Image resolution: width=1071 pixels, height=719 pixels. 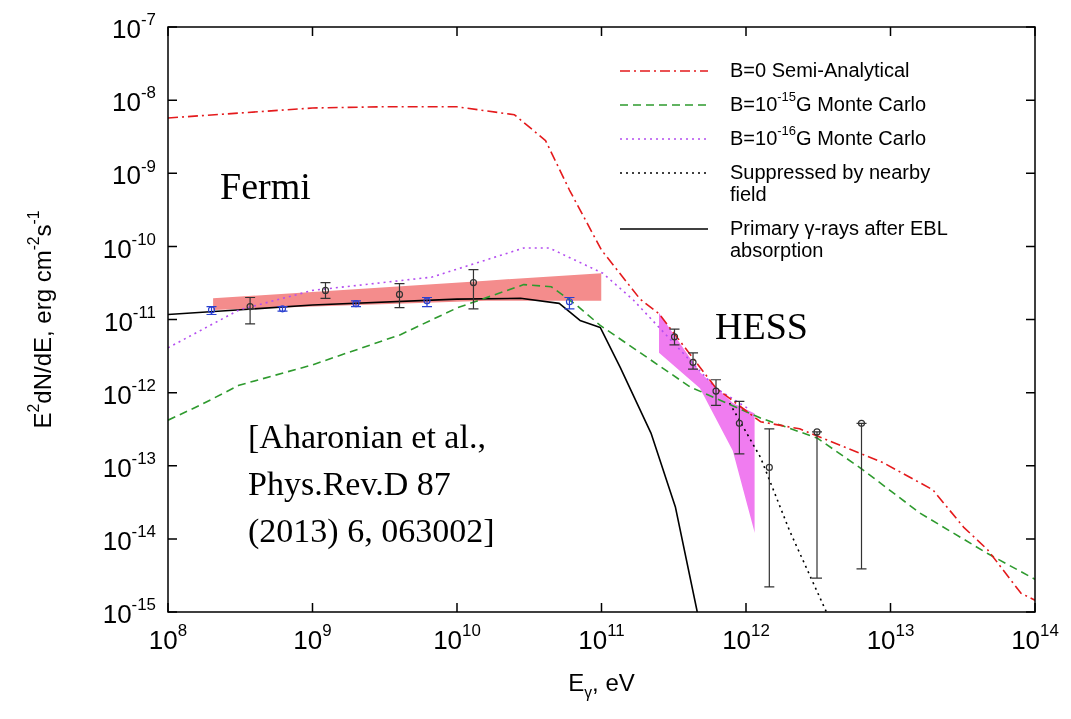 What do you see at coordinates (839, 238) in the screenshot?
I see `legend-label: Primary γ-rays after EBL absorption` at bounding box center [839, 238].